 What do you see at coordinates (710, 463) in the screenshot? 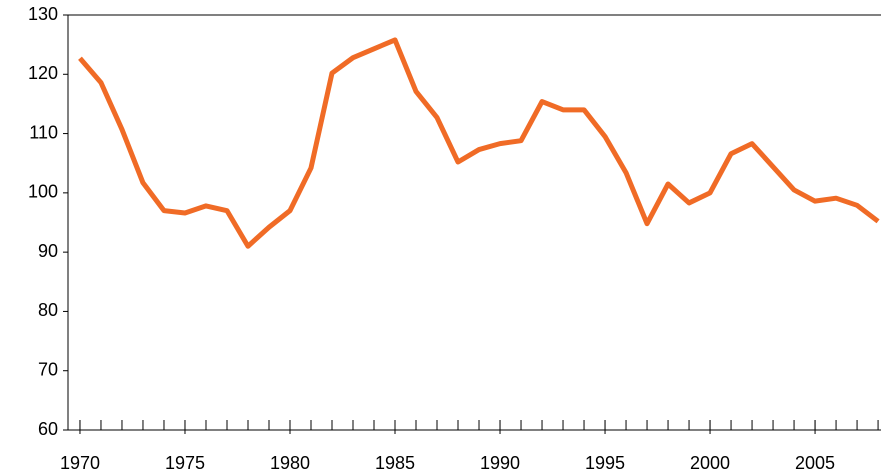
I see `x-tick-label: 2000` at bounding box center [710, 463].